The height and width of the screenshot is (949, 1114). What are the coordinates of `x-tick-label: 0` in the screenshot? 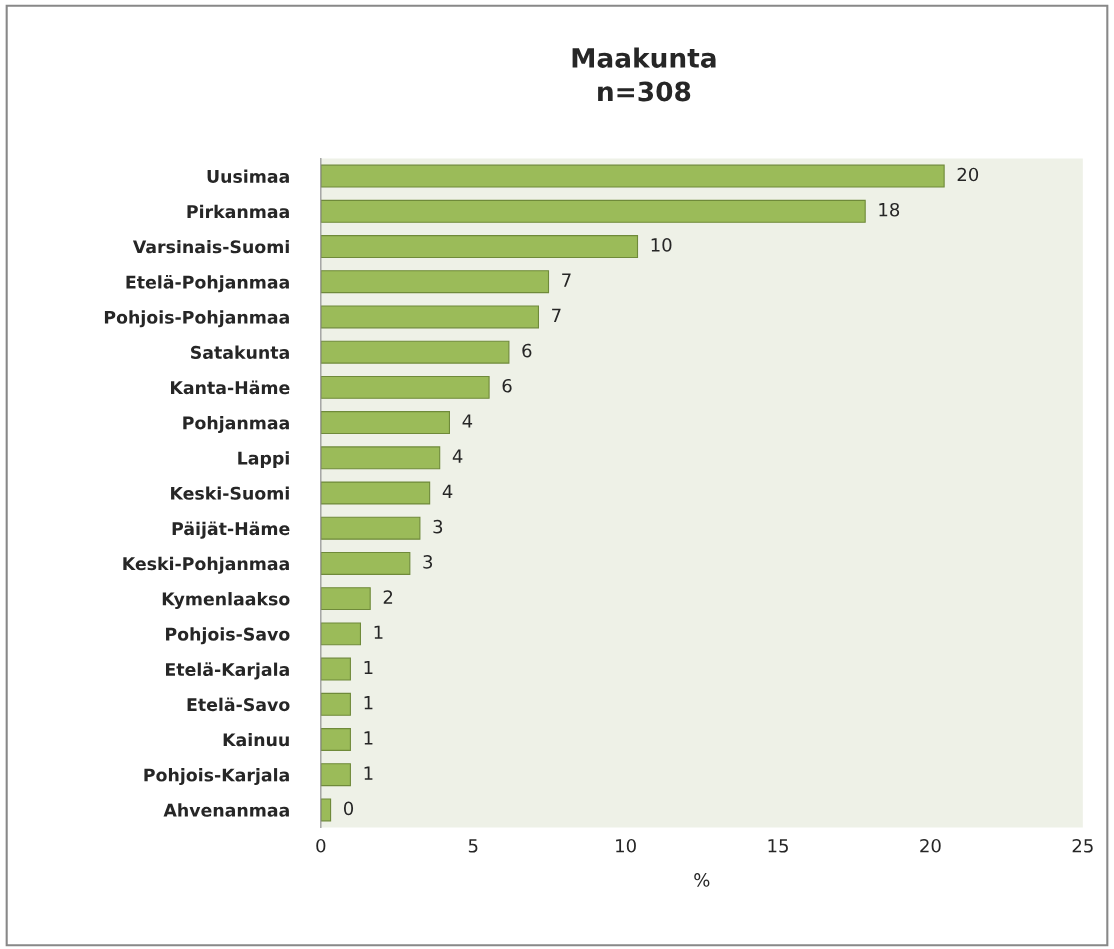 It's located at (321, 845).